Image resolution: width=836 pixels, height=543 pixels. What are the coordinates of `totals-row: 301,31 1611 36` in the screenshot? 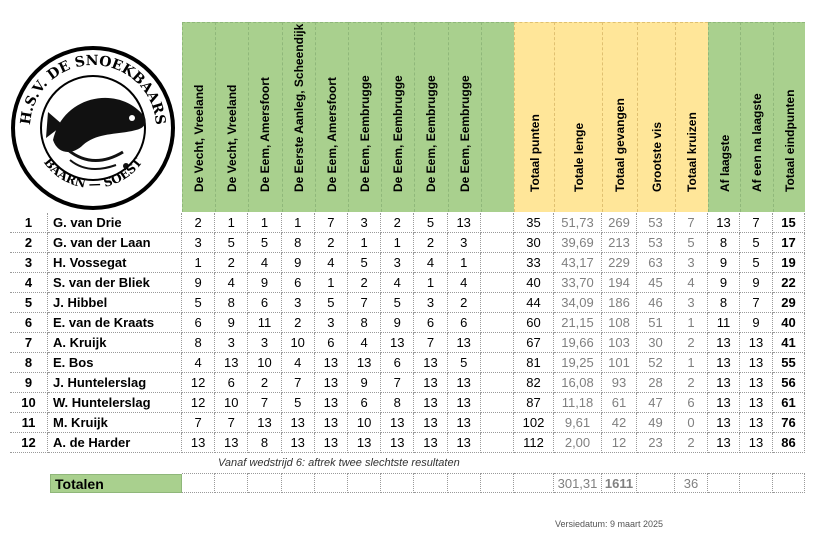 It's located at (410, 483).